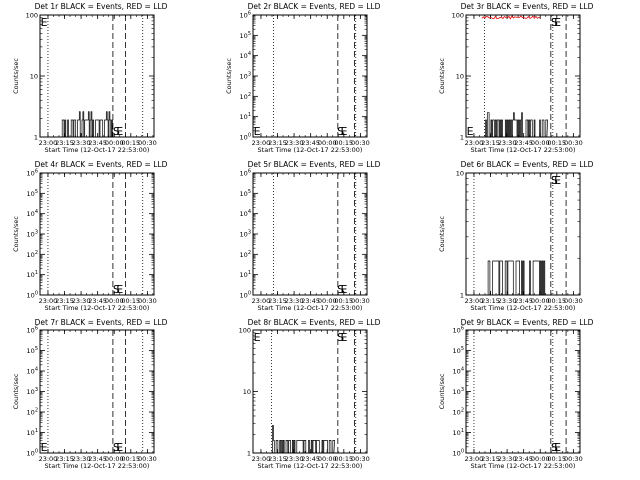 This screenshot has height=480, width=640. Describe the element at coordinates (85, 124) in the screenshot. I see `events-trace` at that location.